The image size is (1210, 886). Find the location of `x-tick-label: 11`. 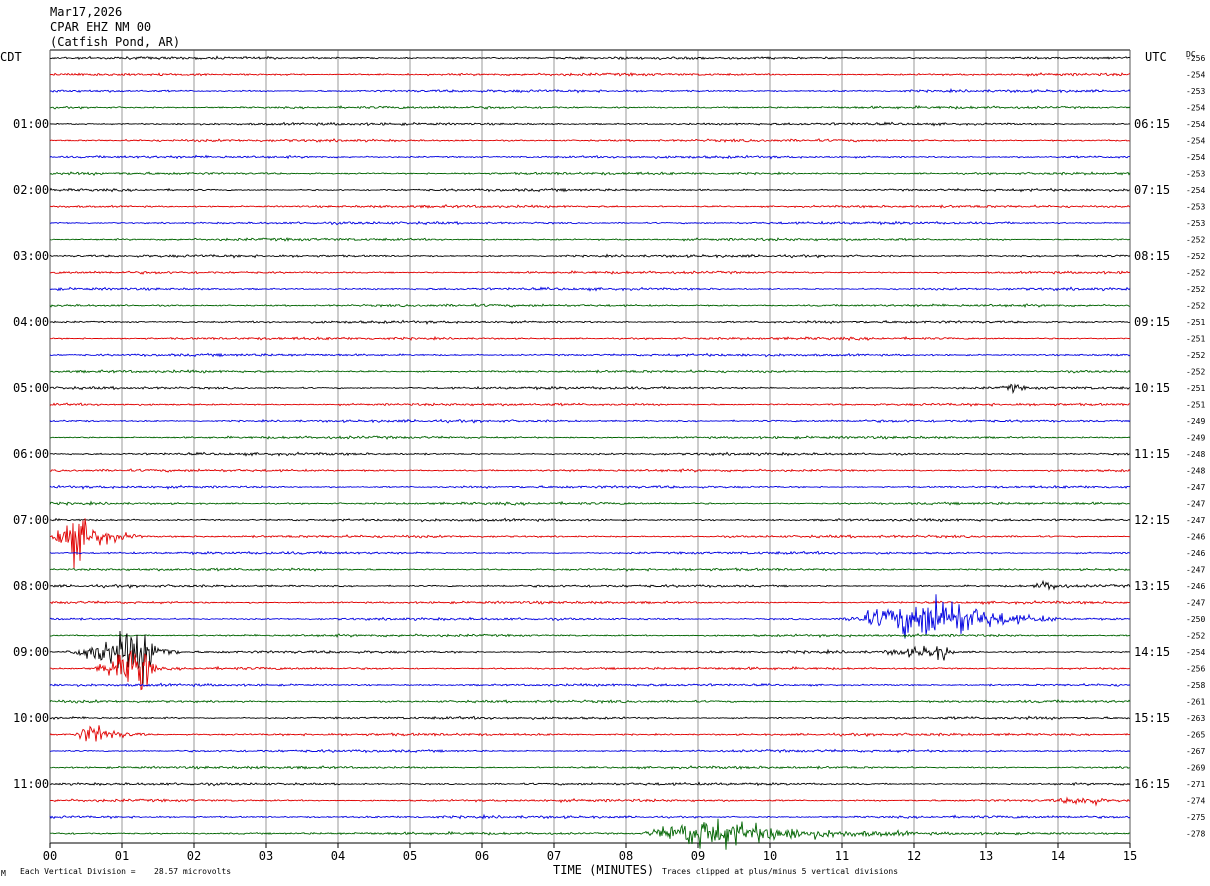

x-tick-label: 11 is located at coordinates (842, 856).